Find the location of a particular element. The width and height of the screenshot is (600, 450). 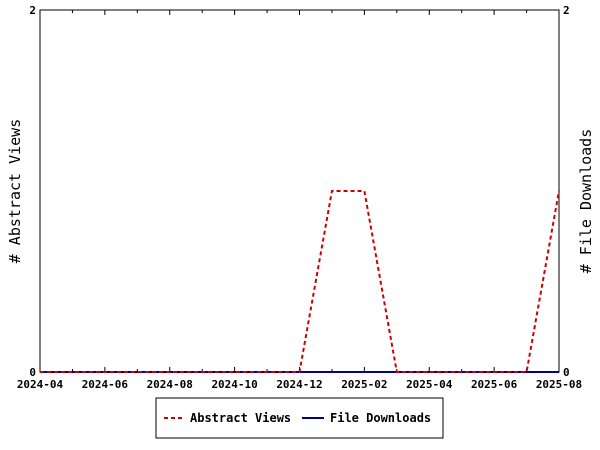

legend-label-abstract-views: Abstract Views is located at coordinates (240, 418).